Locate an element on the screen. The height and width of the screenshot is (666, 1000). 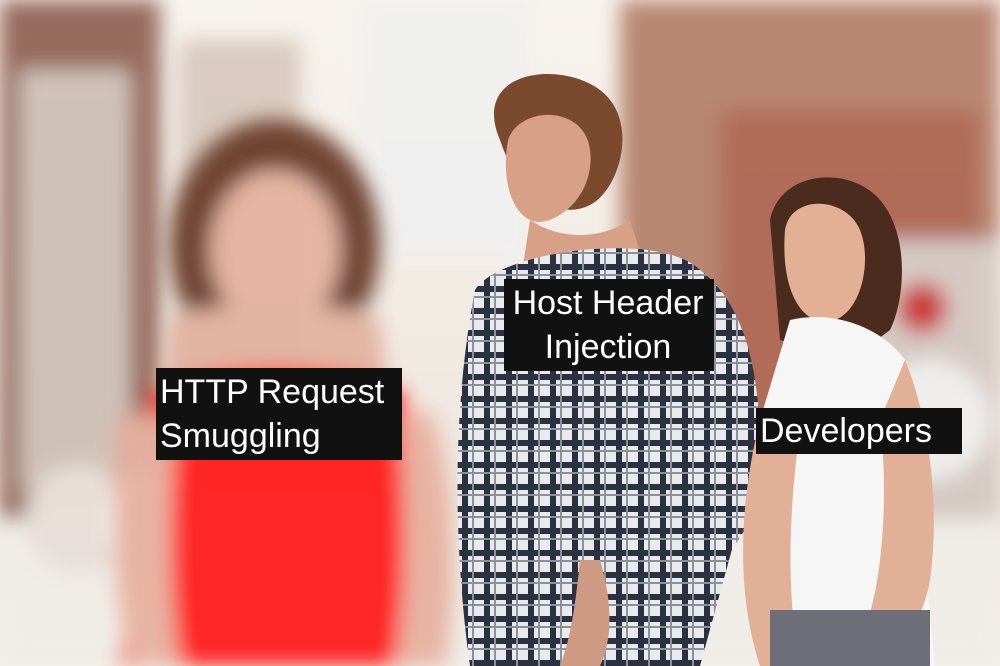
developers-figure is located at coordinates (839, 421).